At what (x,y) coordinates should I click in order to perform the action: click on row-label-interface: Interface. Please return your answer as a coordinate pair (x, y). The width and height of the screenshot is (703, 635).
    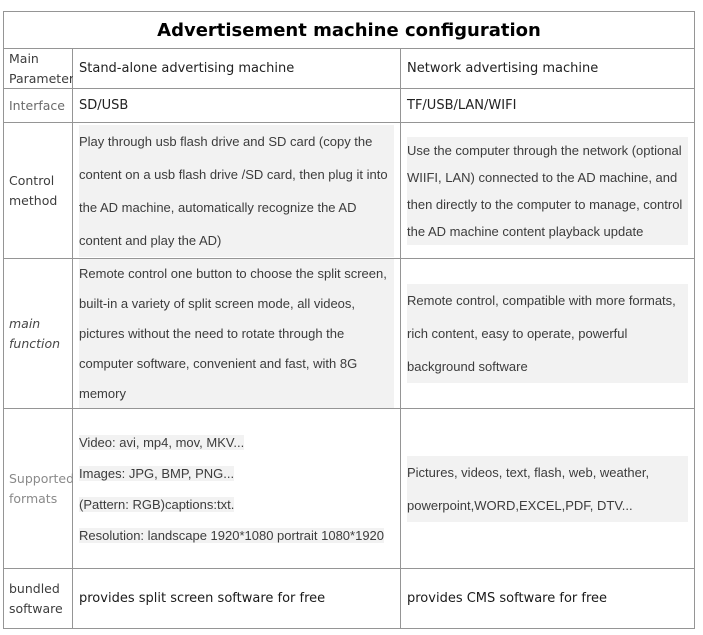
    Looking at the image, I should click on (38, 106).